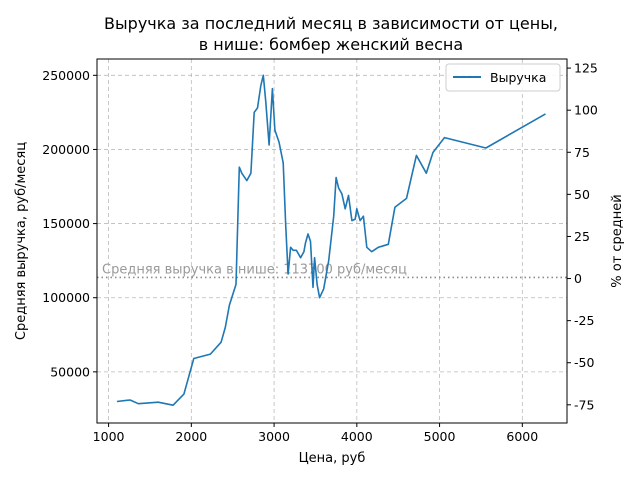 This screenshot has height=480, width=640. I want to click on y2-tick-label: 75, so click(582, 152).